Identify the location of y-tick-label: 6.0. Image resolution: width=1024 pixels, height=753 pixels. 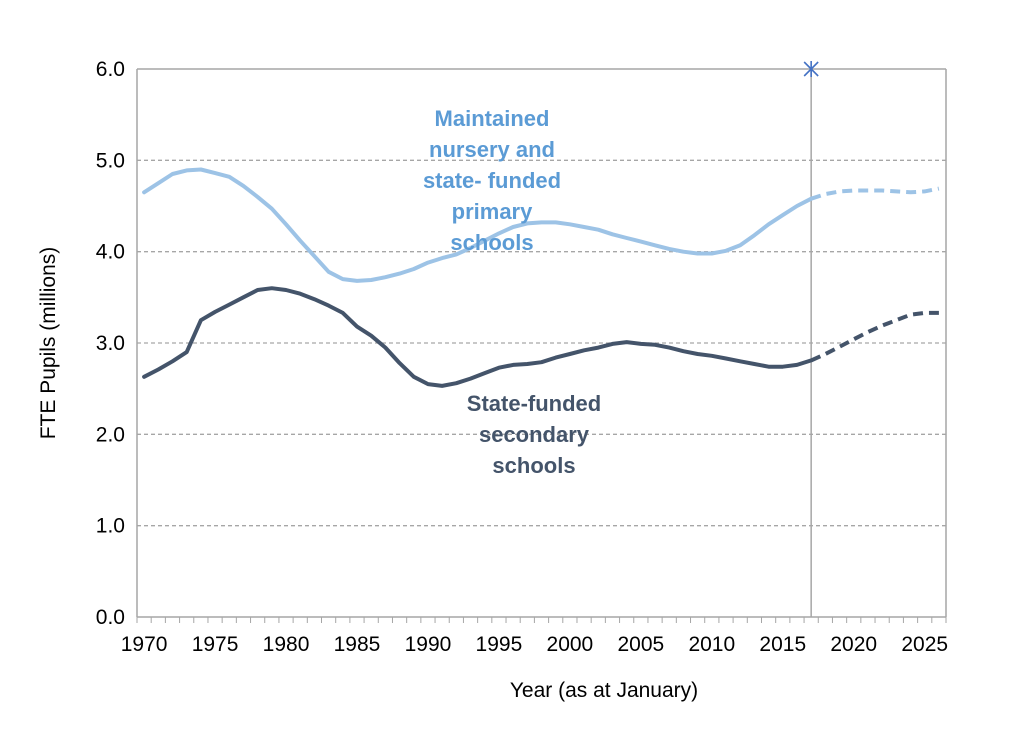
(110, 69).